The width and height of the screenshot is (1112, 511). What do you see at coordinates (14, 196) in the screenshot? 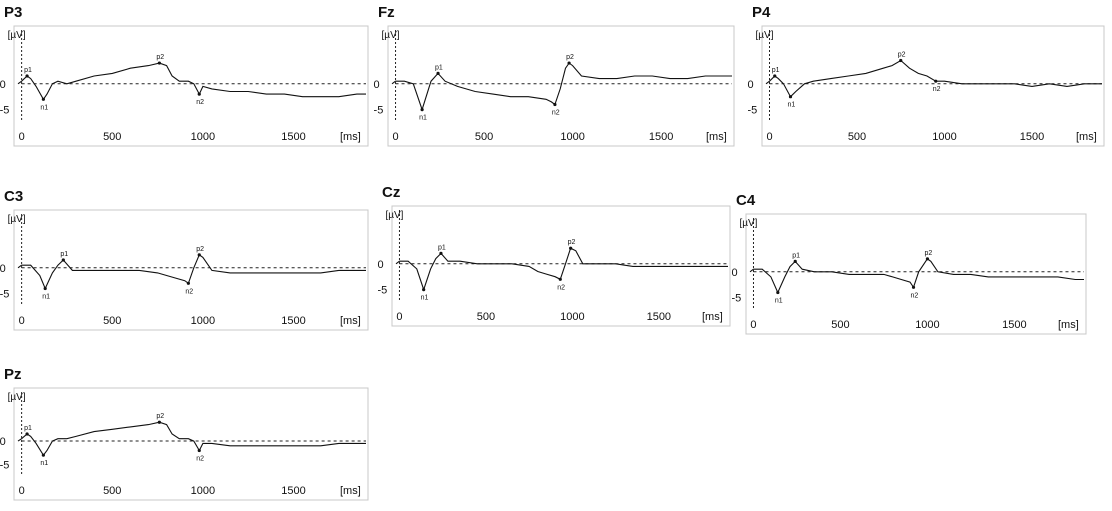
I see `electrode-label: C3` at bounding box center [14, 196].